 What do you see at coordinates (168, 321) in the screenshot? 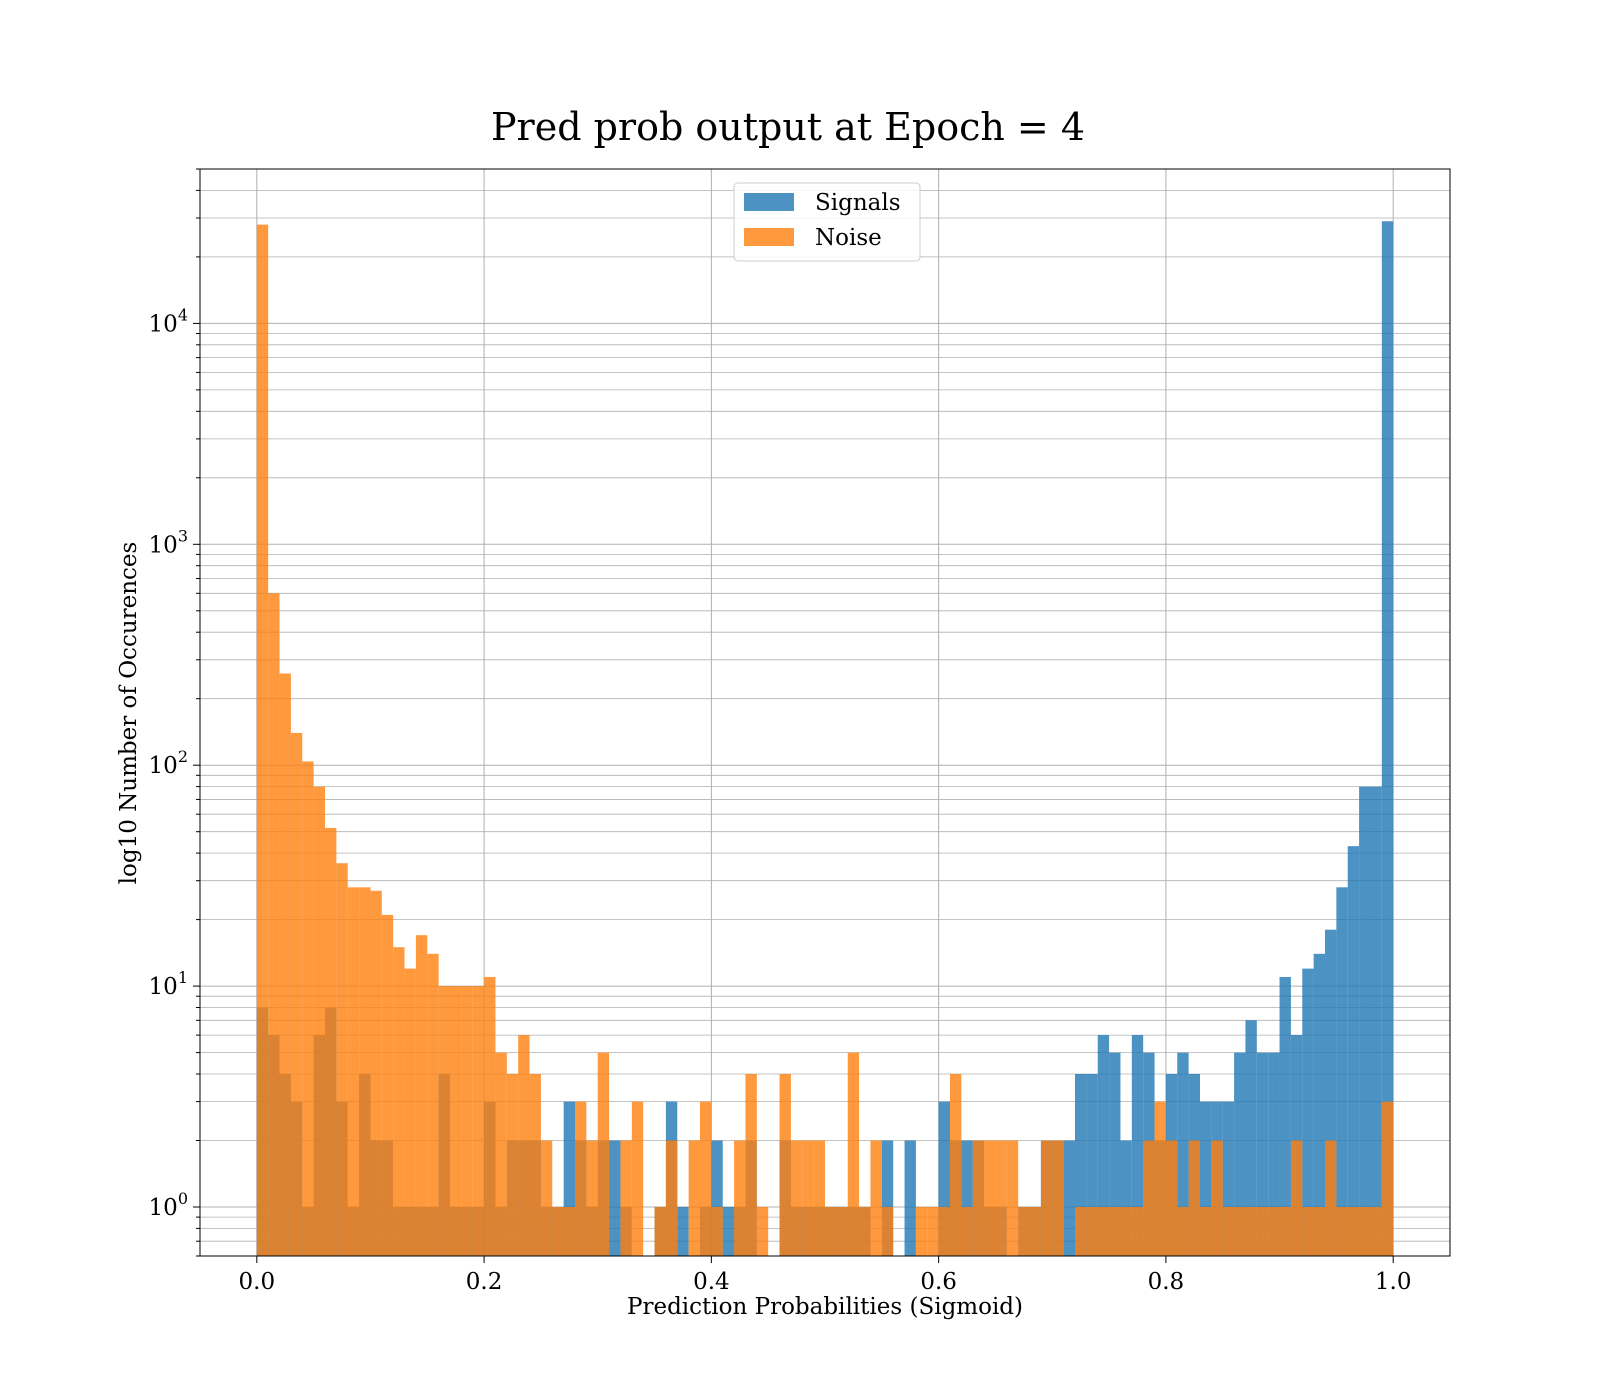
I see `y-tick-label: 10⁴` at bounding box center [168, 321].